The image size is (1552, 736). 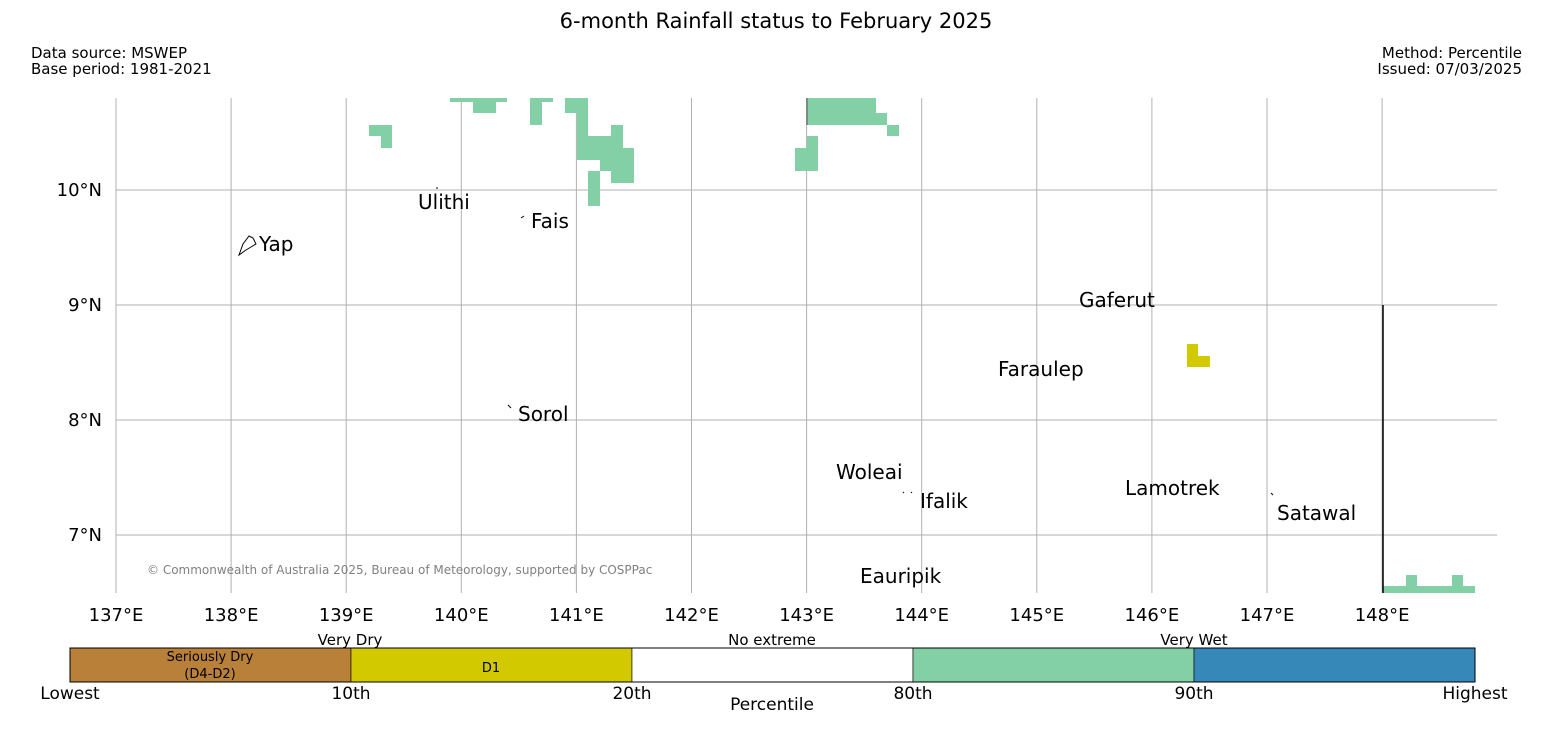 I want to click on sorol-atoll, so click(x=509, y=406).